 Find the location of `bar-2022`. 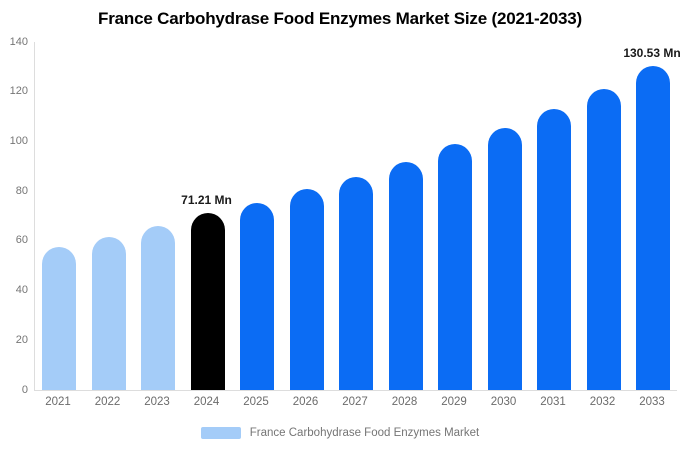

bar-2022 is located at coordinates (108, 313).